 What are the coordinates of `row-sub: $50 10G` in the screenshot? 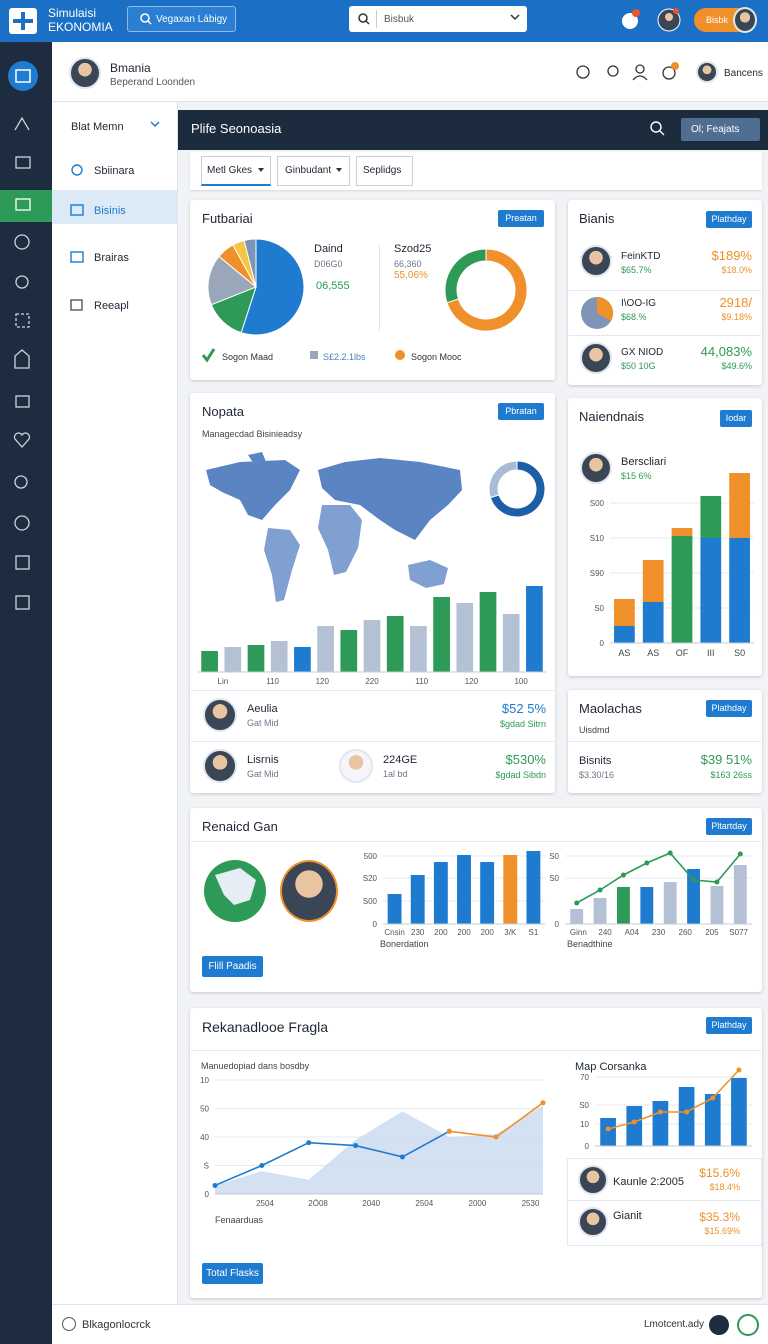 It's located at (638, 366).